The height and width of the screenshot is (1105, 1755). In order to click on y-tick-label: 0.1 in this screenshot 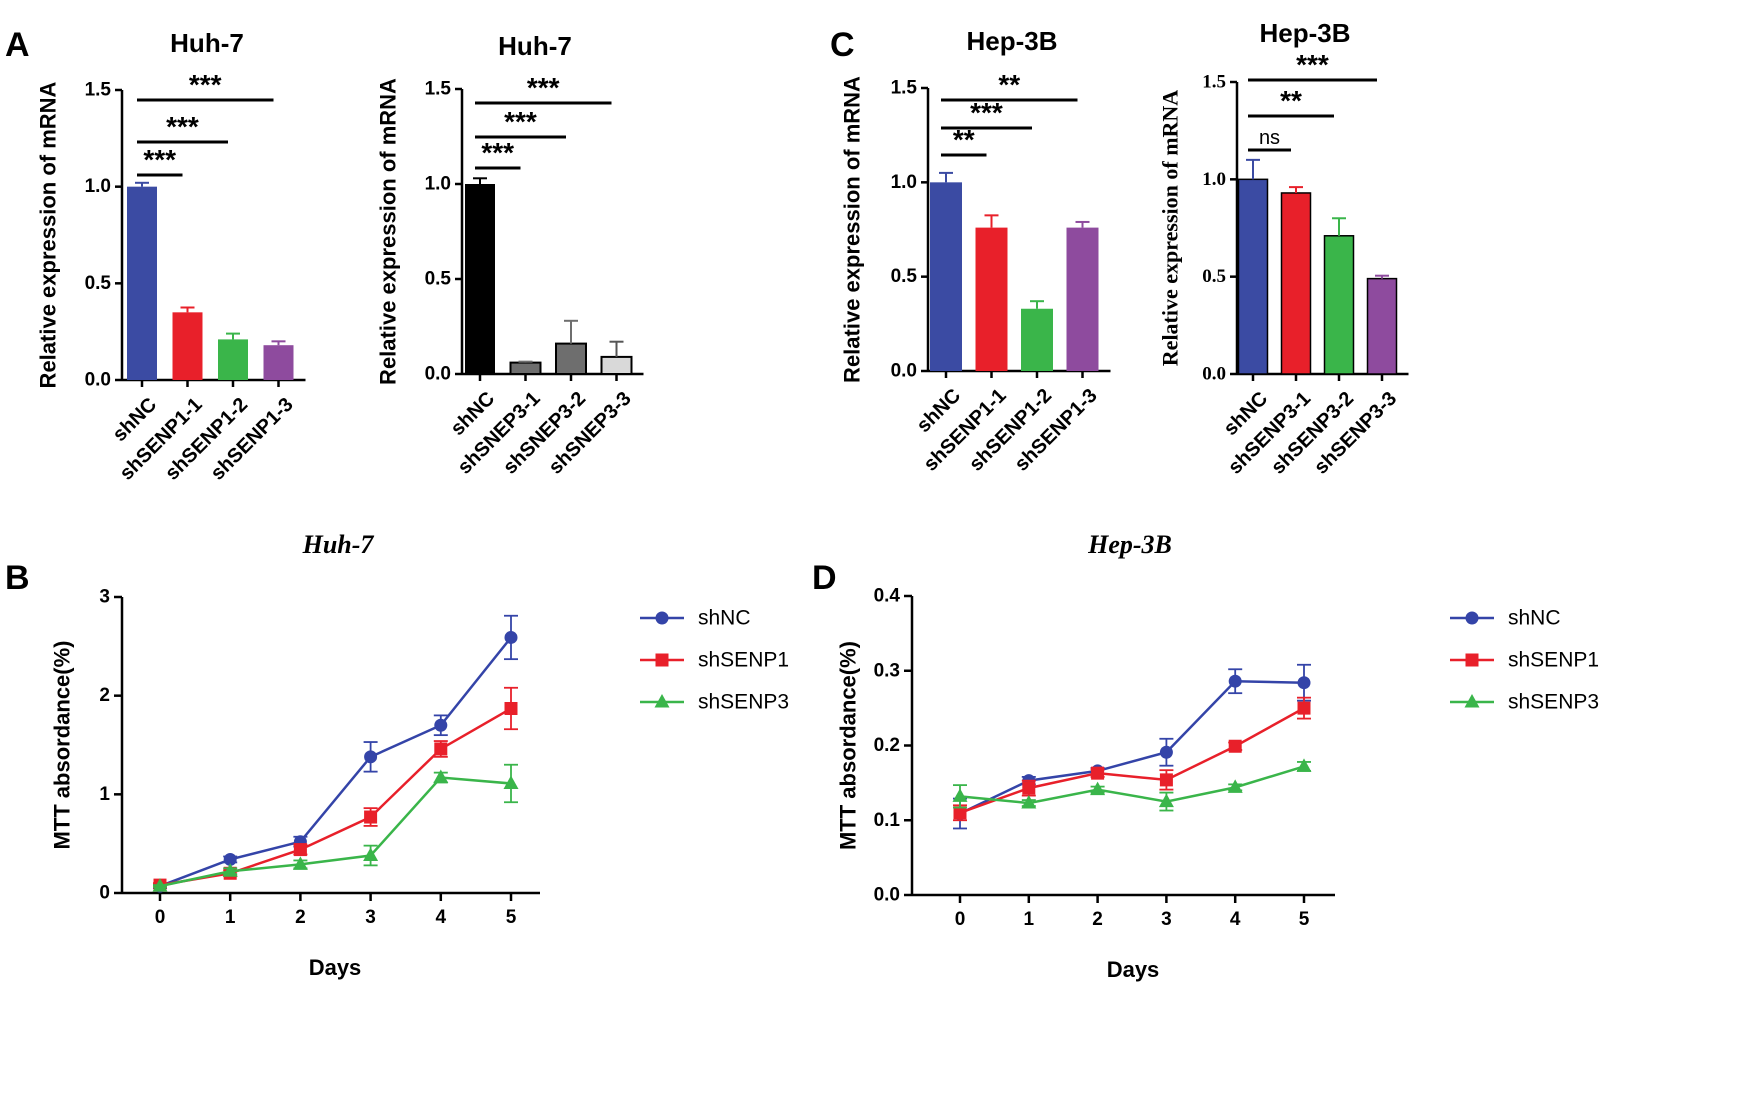, I will do `click(887, 820)`.